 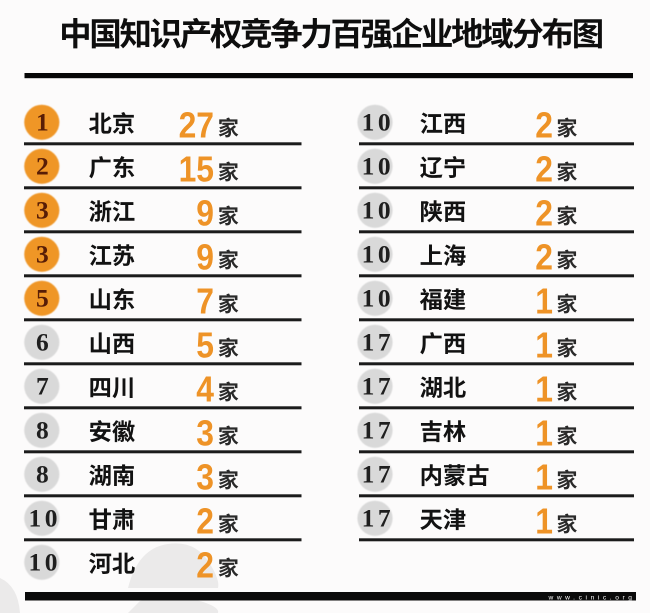 I want to click on svg-text: www.cinic.org., so click(x=594, y=598).